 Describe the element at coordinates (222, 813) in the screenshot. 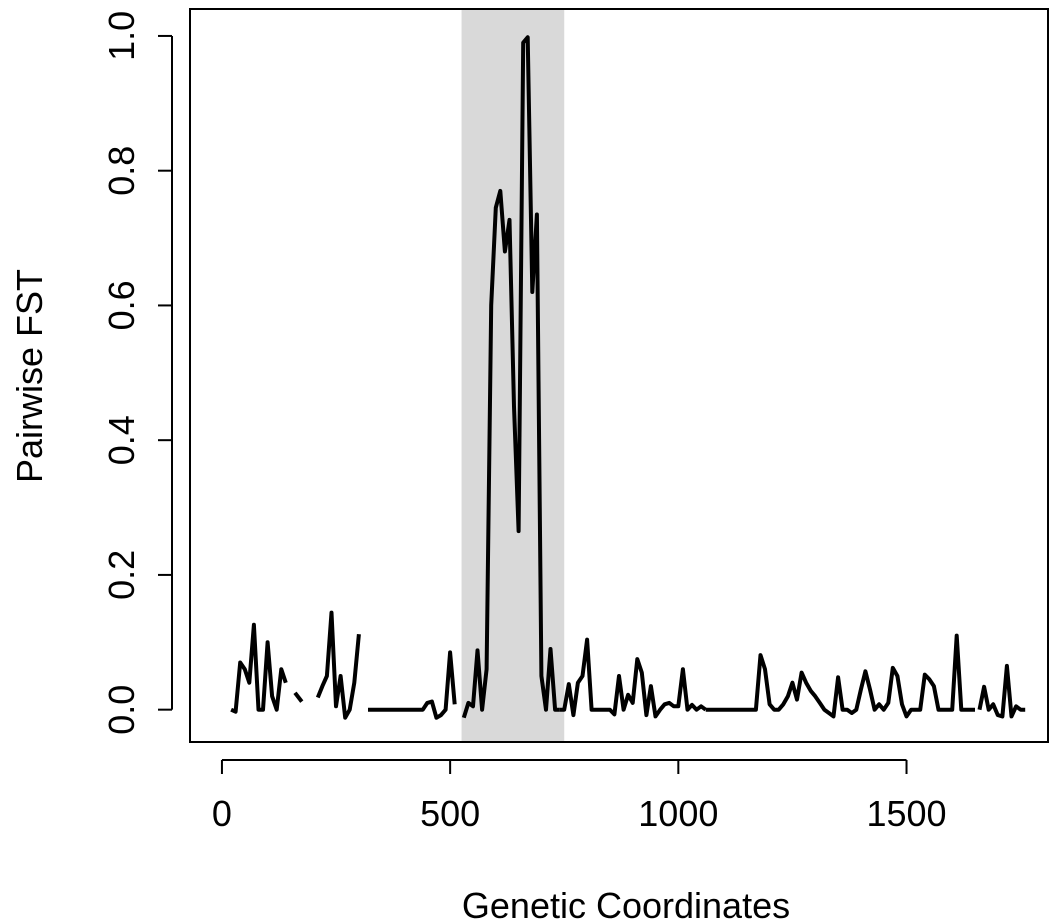

I see `x-tick-label: 0` at that location.